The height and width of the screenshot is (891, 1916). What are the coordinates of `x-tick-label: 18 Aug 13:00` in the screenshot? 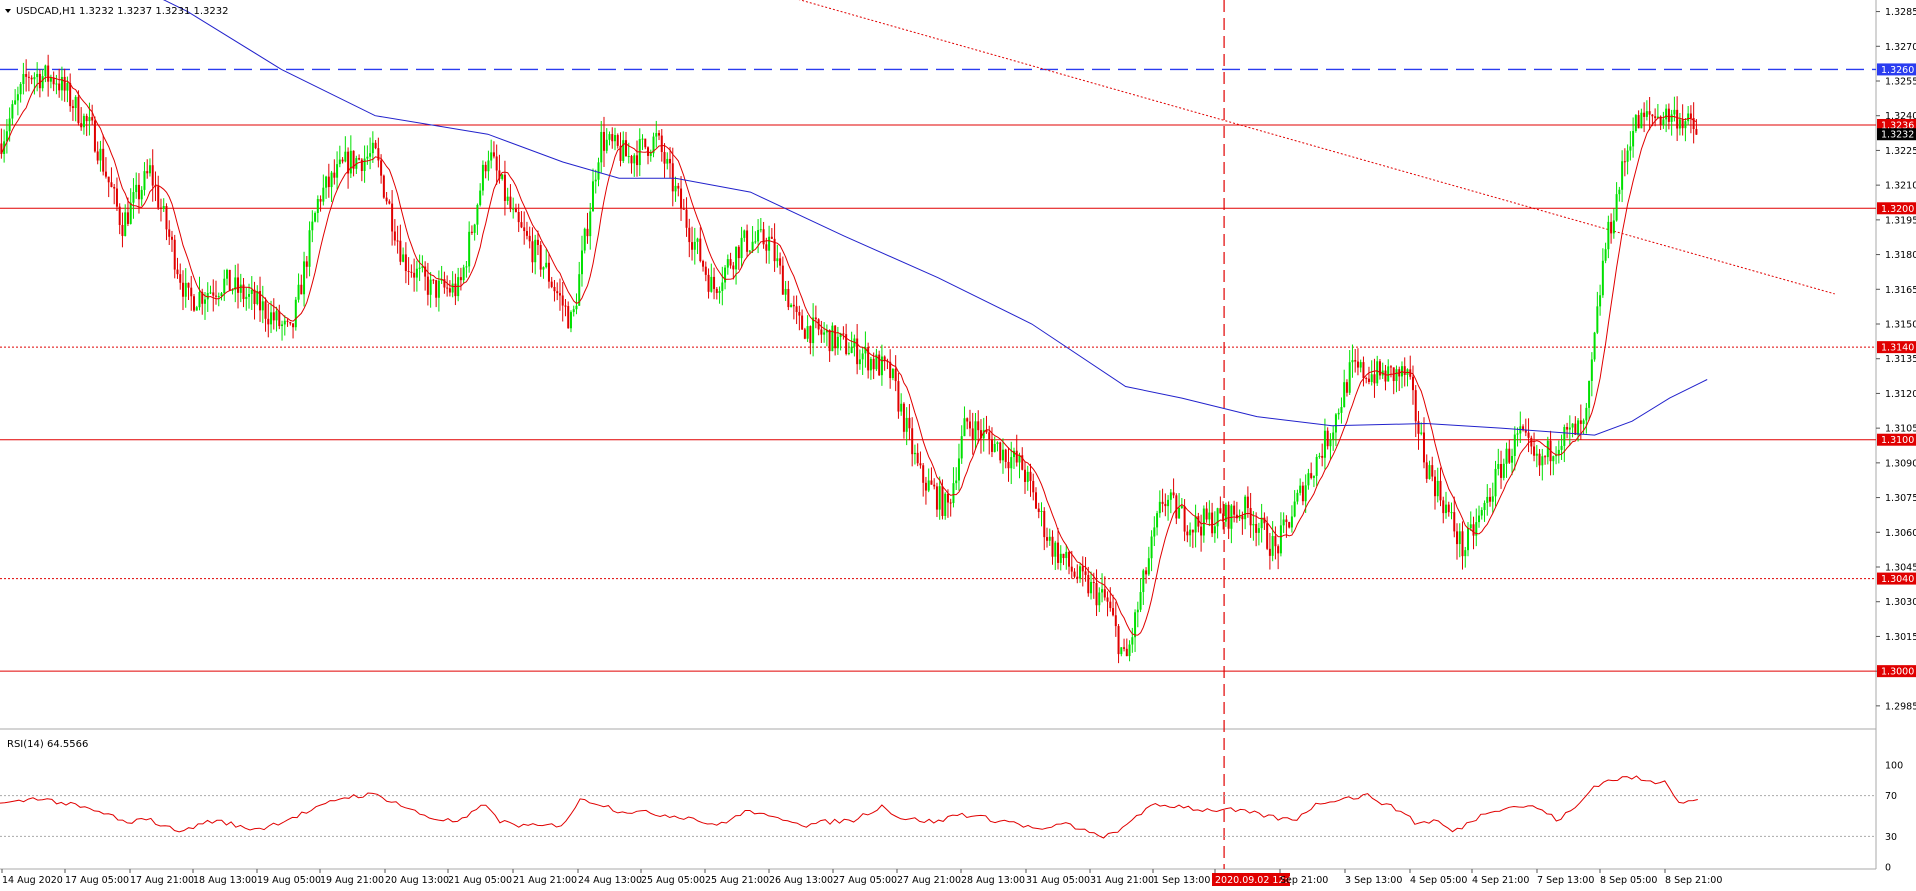 It's located at (225, 880).